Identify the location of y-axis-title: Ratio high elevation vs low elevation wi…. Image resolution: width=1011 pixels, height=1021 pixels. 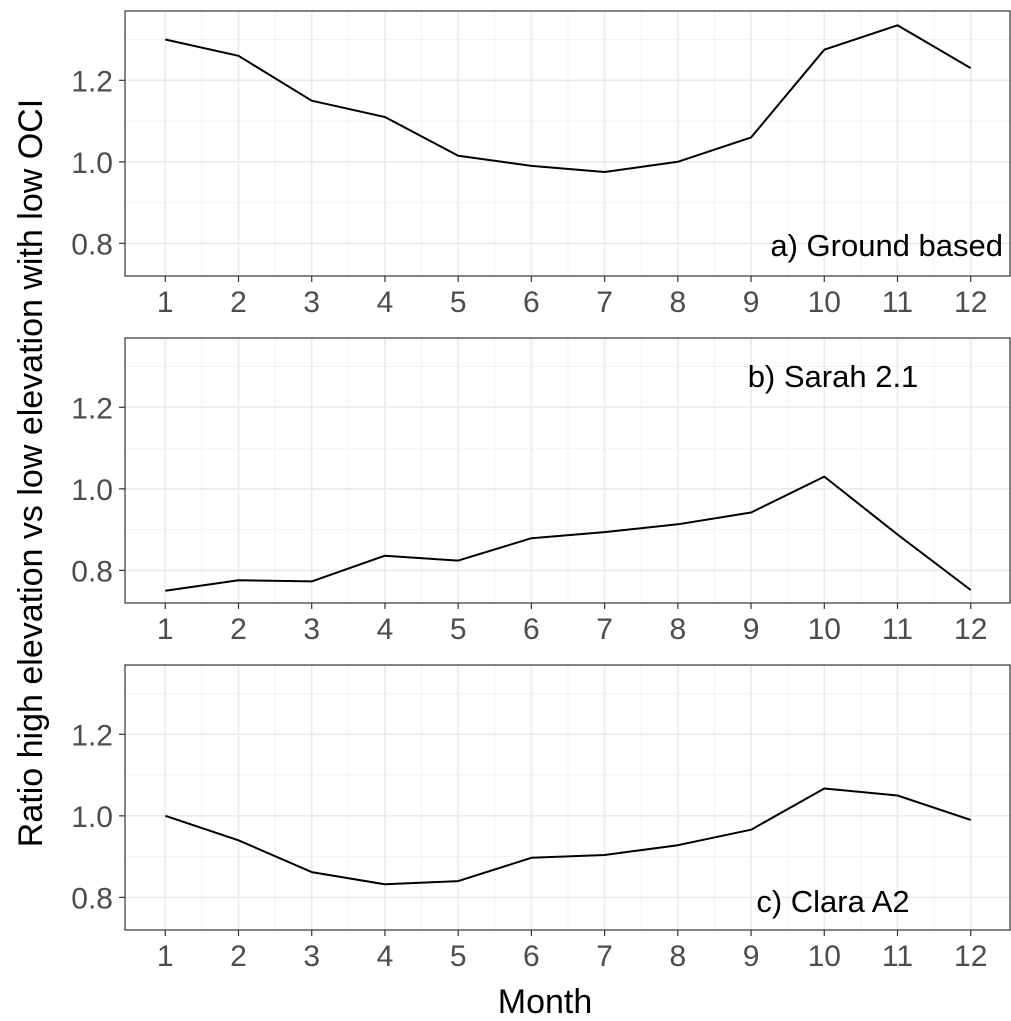
(31, 473).